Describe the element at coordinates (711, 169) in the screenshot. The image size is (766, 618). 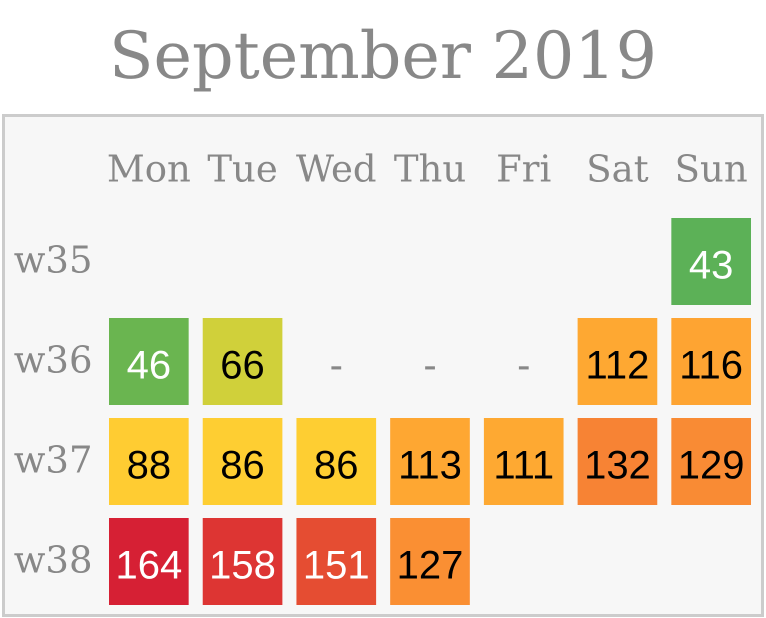
I see `x-tick-label: Sun` at that location.